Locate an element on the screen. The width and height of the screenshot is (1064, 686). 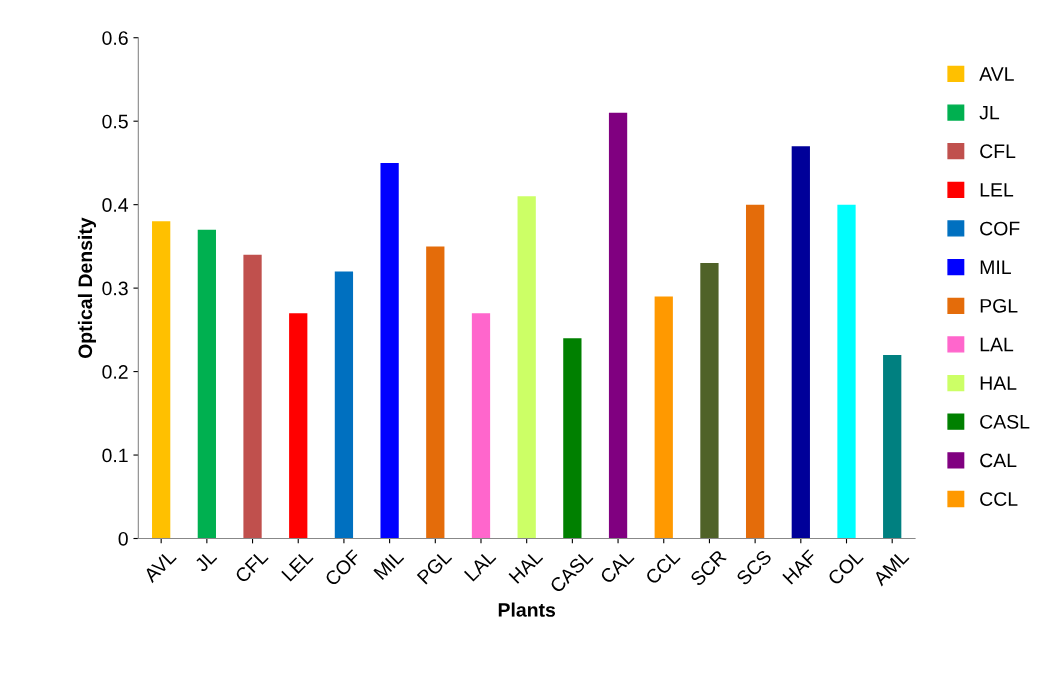
legend-label: HAL is located at coordinates (998, 383).